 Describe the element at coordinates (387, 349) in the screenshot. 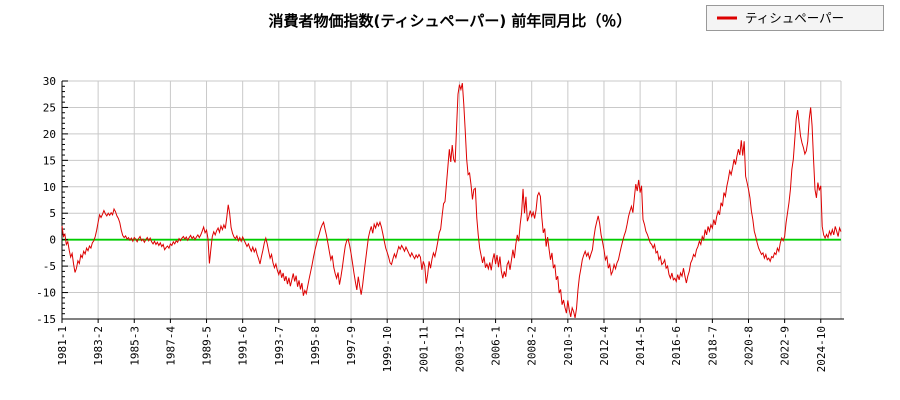

I see `x-tick-label: 1999-10` at that location.